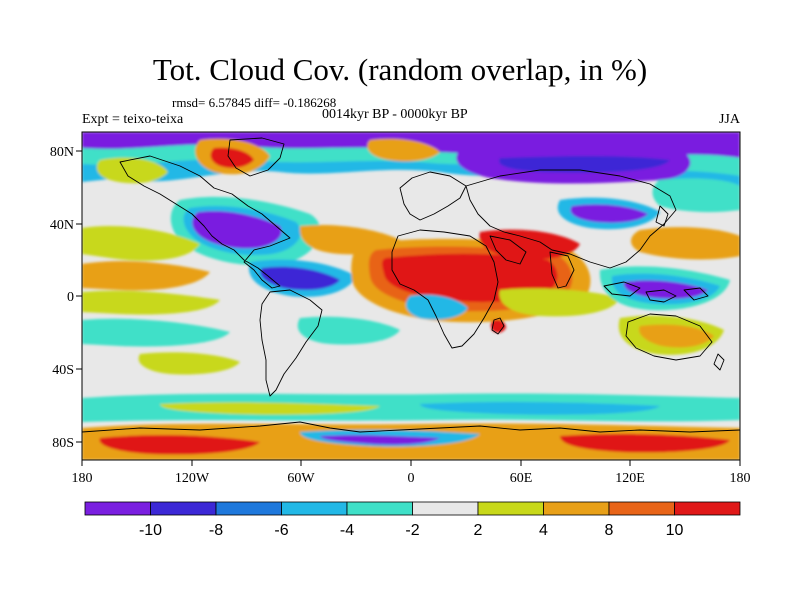 Image resolution: width=800 pixels, height=600 pixels. What do you see at coordinates (403, 150) in the screenshot?
I see `scandinavia-increase` at bounding box center [403, 150].